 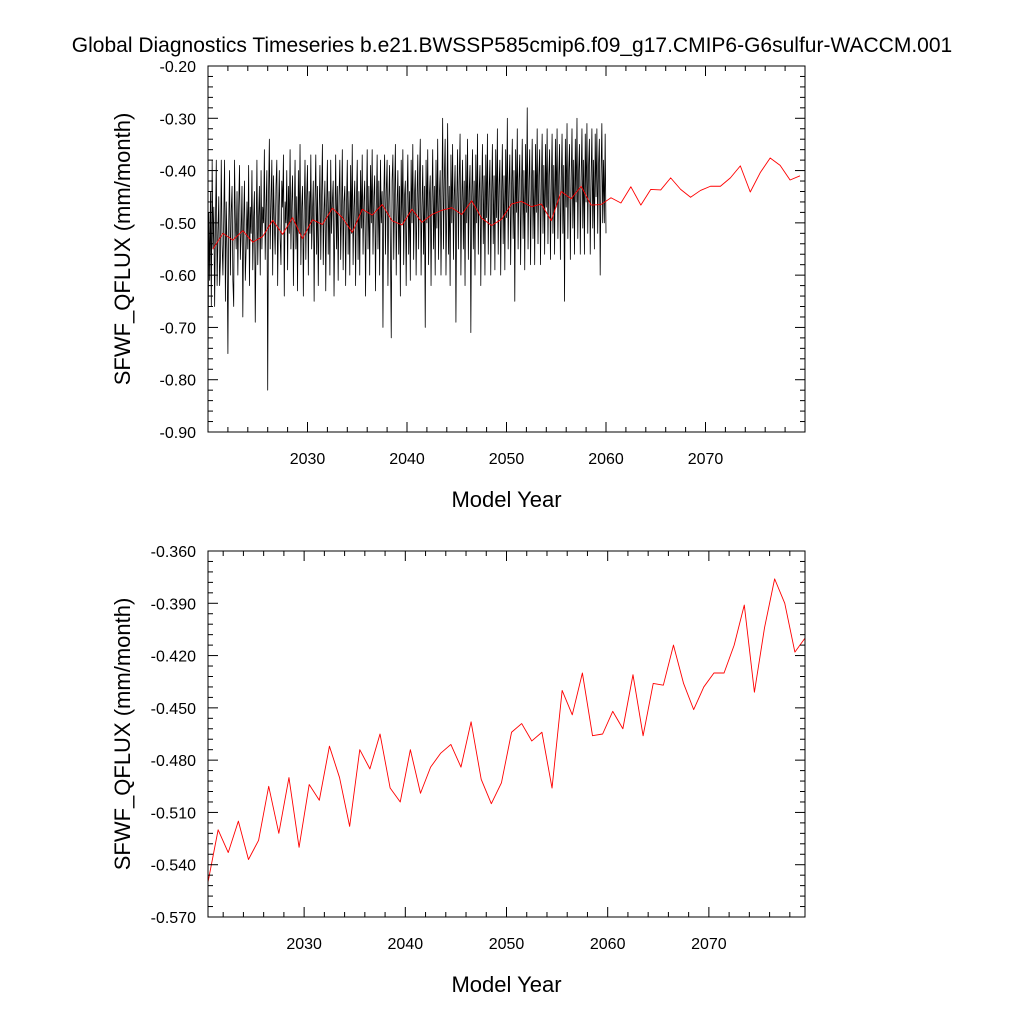 What do you see at coordinates (178, 276) in the screenshot?
I see `y-tick-label: -0.60` at bounding box center [178, 276].